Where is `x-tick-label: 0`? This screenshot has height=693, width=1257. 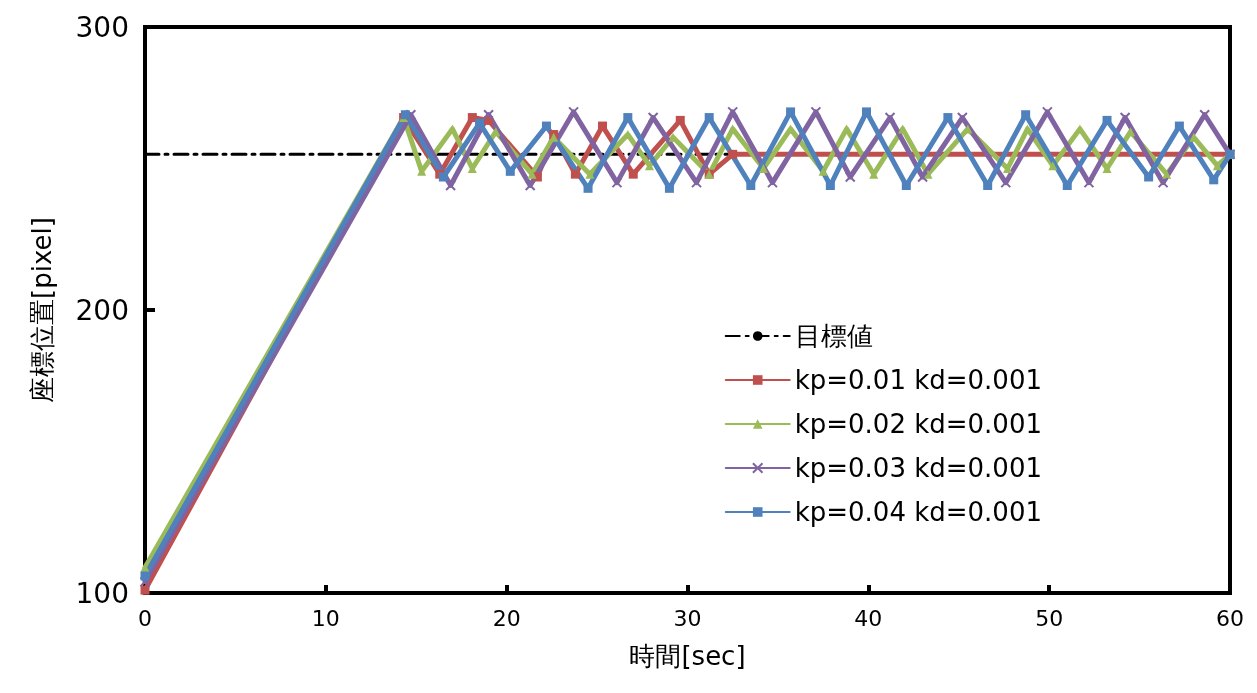 x-tick-label: 0 is located at coordinates (145, 618).